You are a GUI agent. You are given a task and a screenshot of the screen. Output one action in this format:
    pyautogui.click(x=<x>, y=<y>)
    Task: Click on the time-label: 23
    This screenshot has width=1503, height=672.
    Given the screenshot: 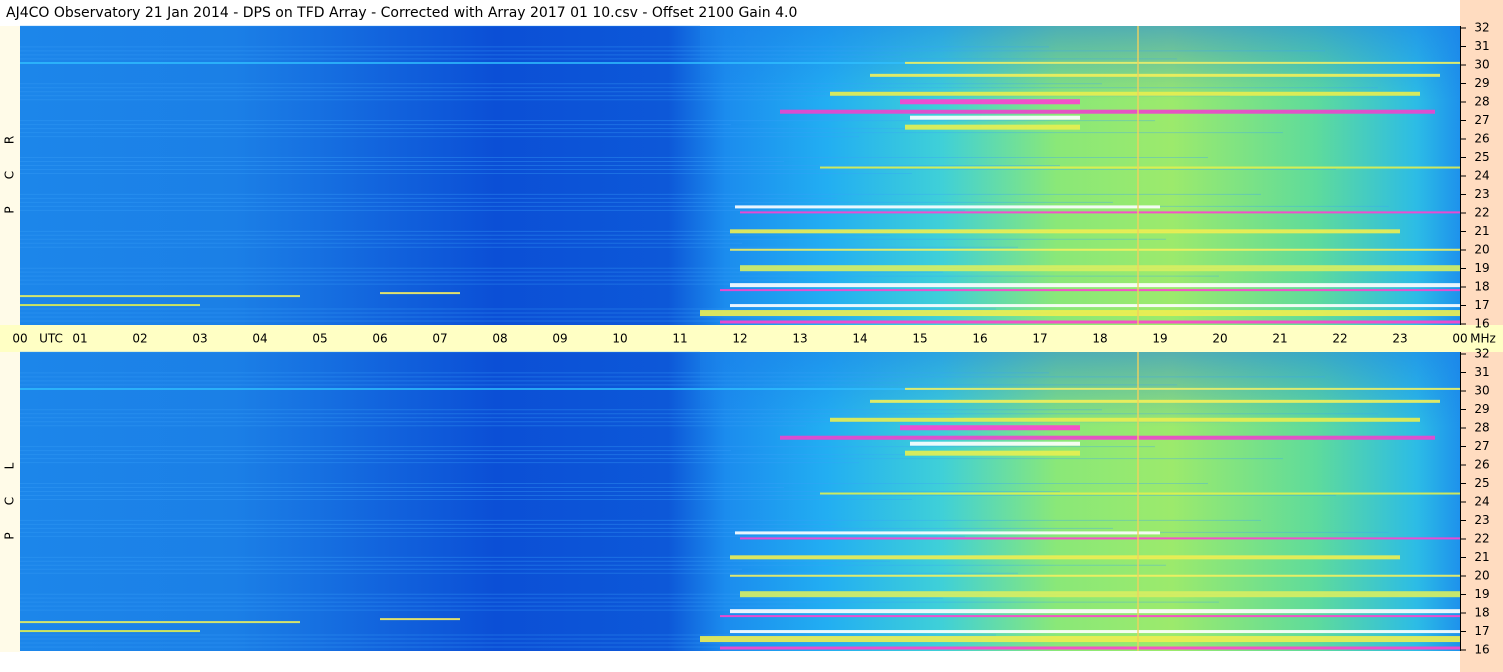 What is the action you would take?
    pyautogui.click(x=1399, y=339)
    